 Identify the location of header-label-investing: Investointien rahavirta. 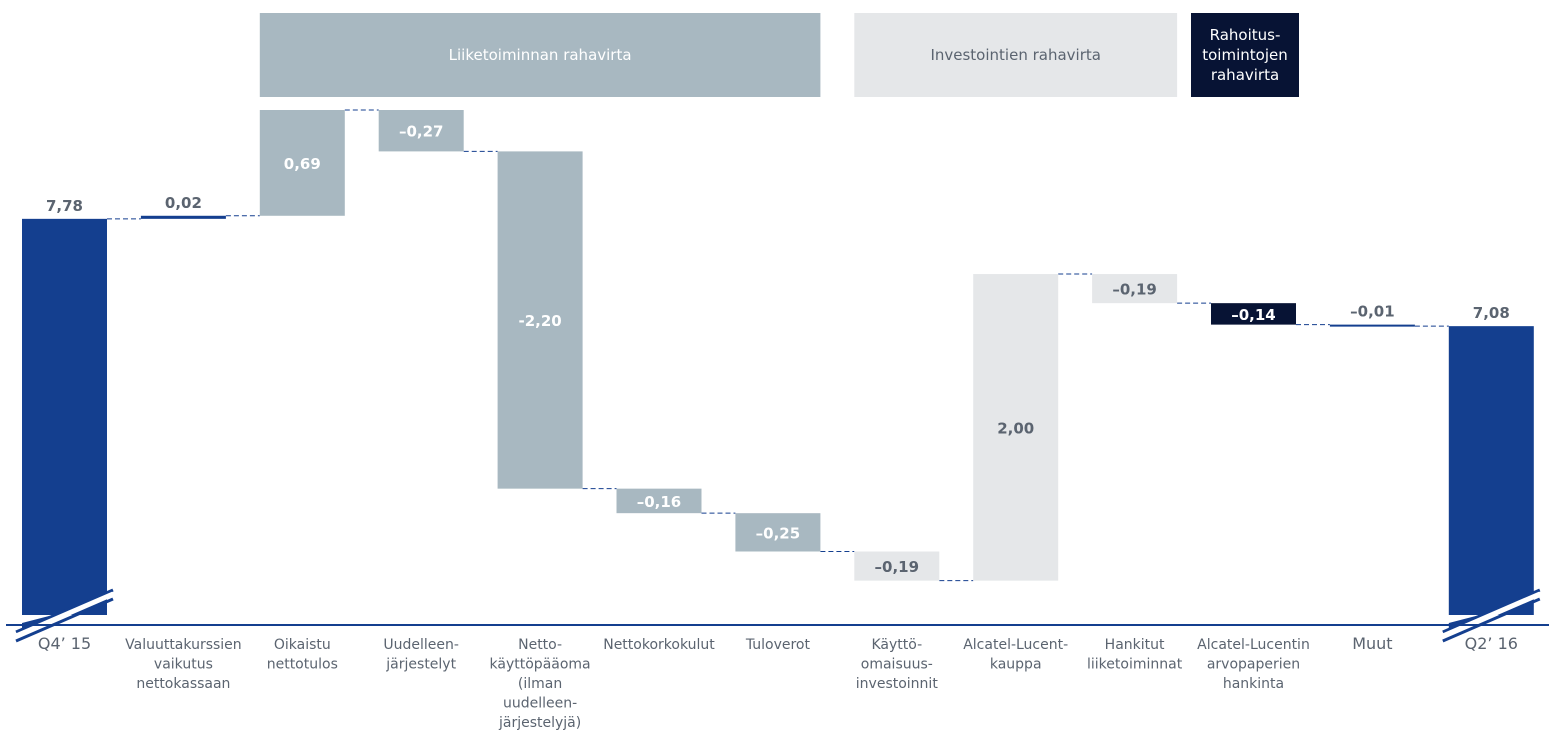
(1015, 55).